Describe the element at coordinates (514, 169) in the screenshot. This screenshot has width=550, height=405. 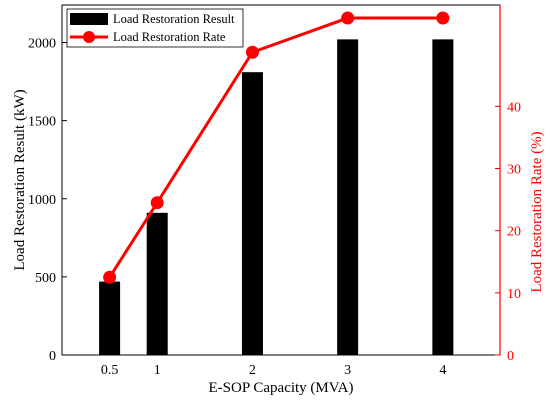
I see `right-tick-label: 30` at that location.